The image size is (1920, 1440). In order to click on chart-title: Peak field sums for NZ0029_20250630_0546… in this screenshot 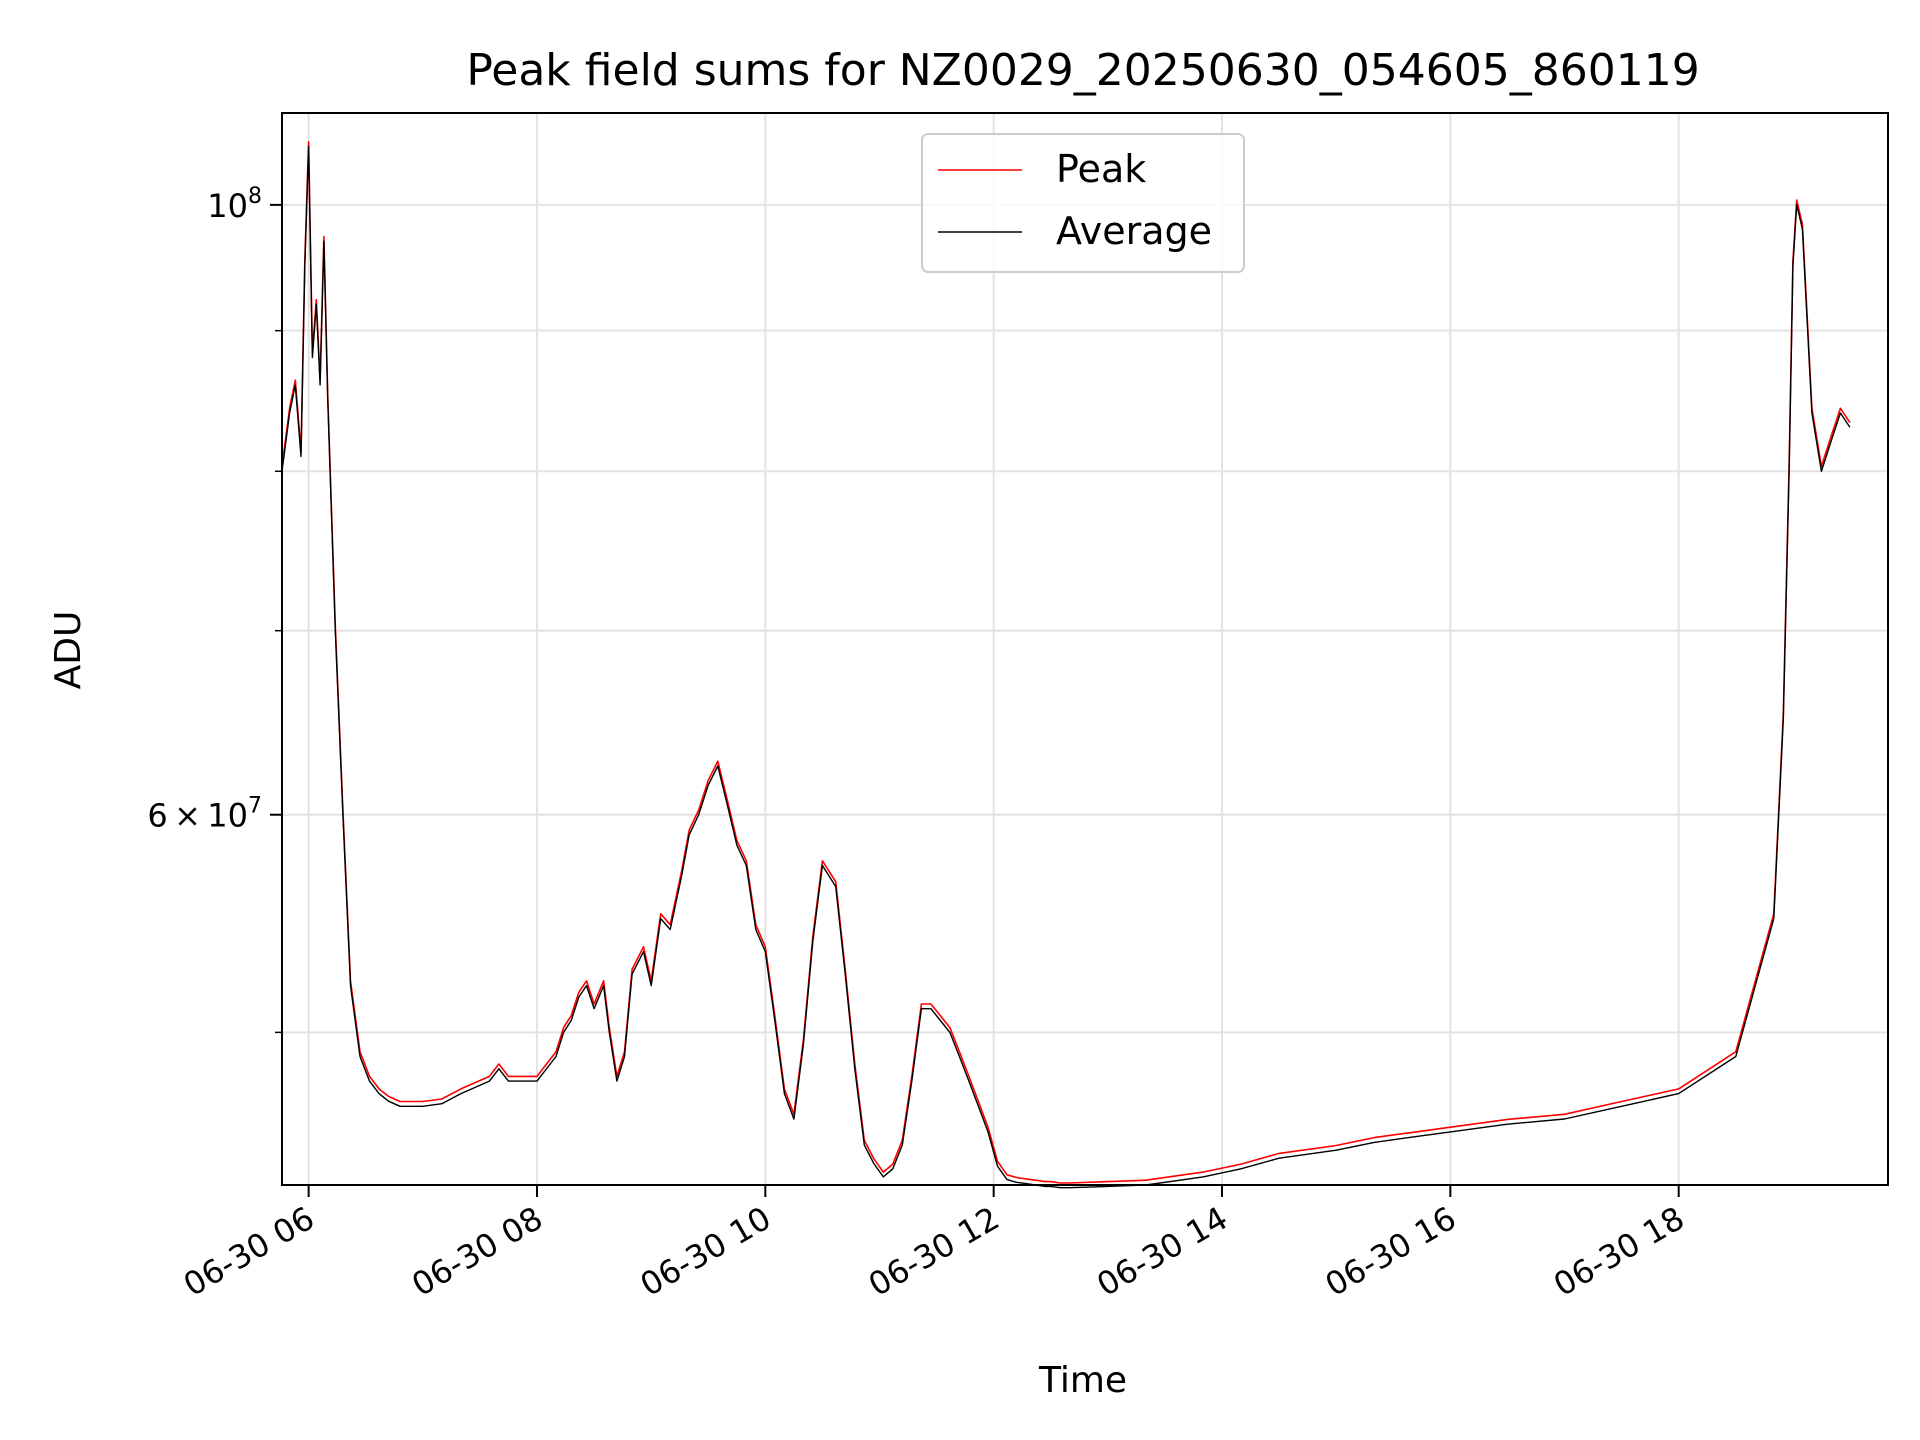, I will do `click(1082, 70)`.